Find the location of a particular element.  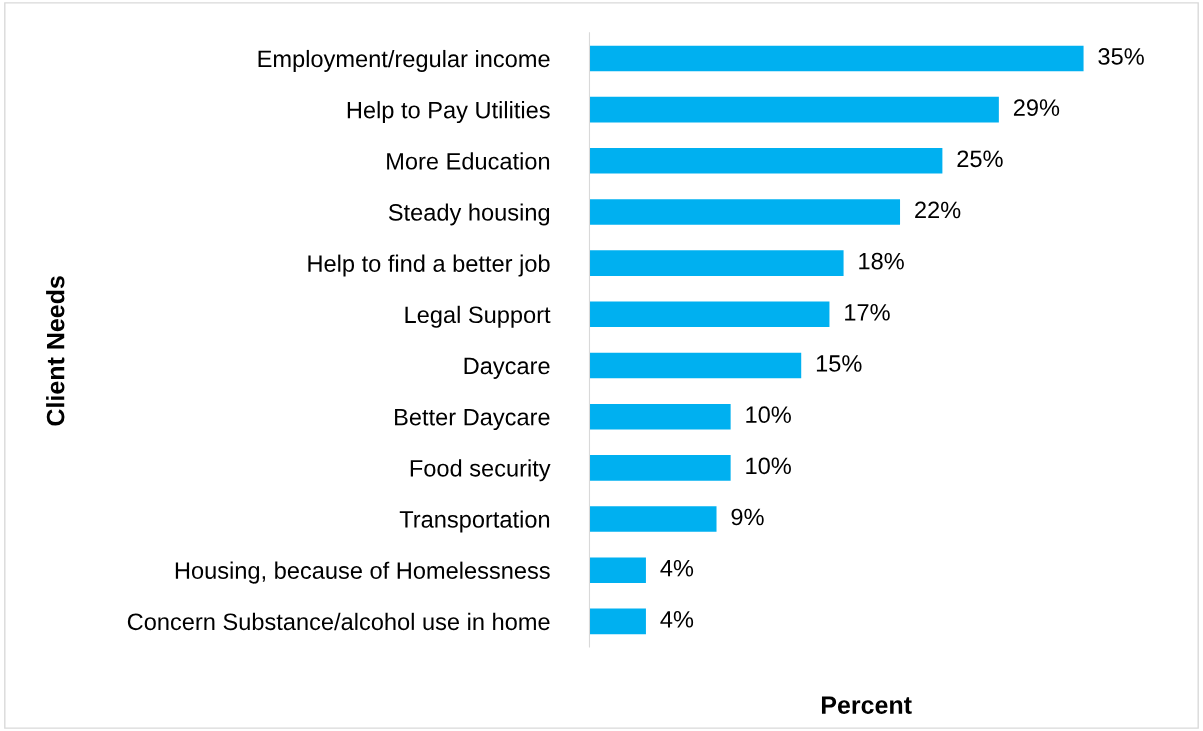

y-tick-label: Concern Substance/alcohol use in home is located at coordinates (338, 621).